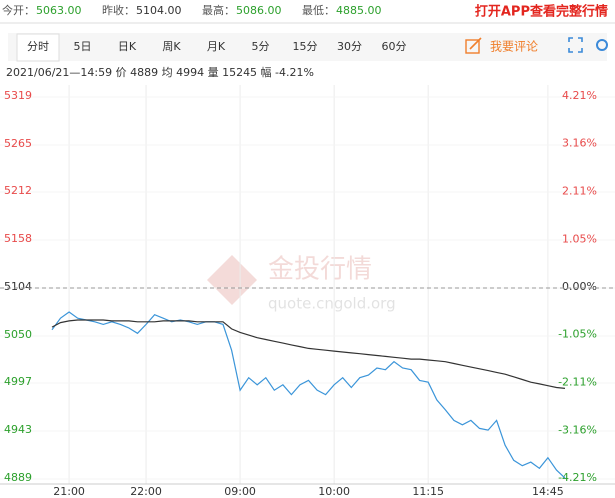 The height and width of the screenshot is (498, 615). What do you see at coordinates (579, 143) in the screenshot?
I see `y2-tick-label: 3.16%` at bounding box center [579, 143].